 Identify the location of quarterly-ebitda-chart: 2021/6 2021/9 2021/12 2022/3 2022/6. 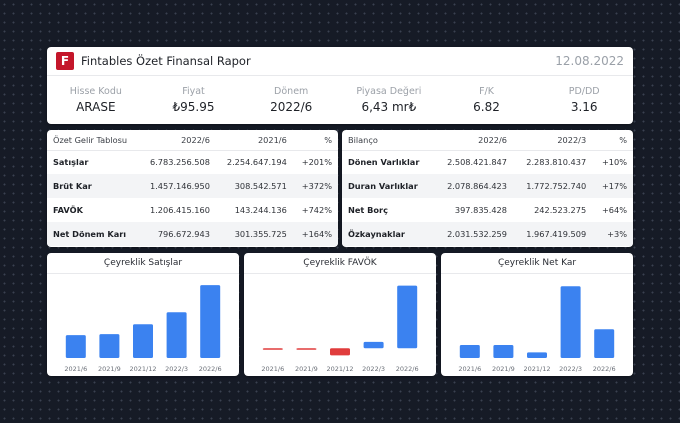
(340, 329).